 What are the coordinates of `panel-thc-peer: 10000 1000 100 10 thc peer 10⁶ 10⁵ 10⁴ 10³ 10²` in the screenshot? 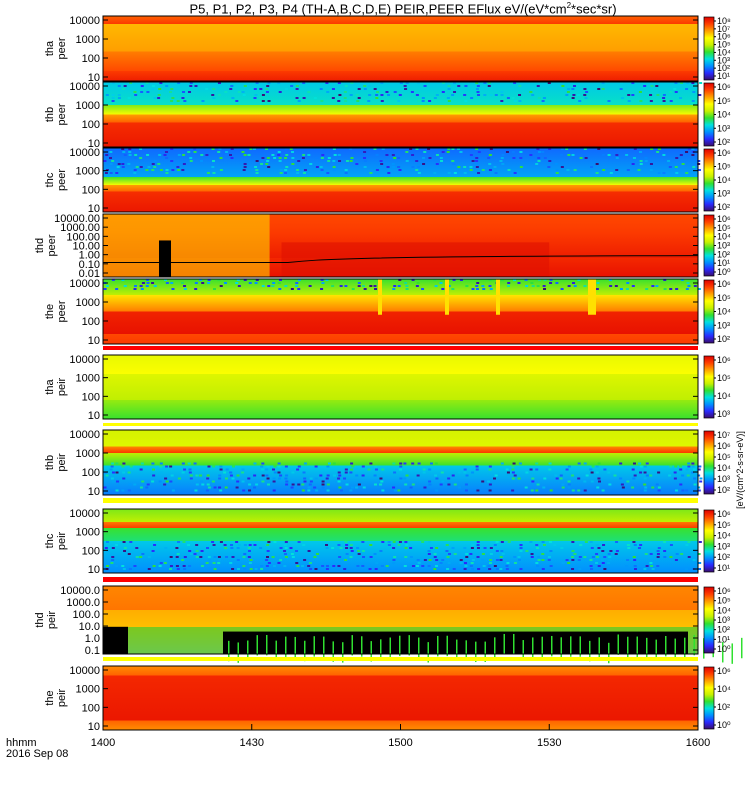 It's located at (387, 181).